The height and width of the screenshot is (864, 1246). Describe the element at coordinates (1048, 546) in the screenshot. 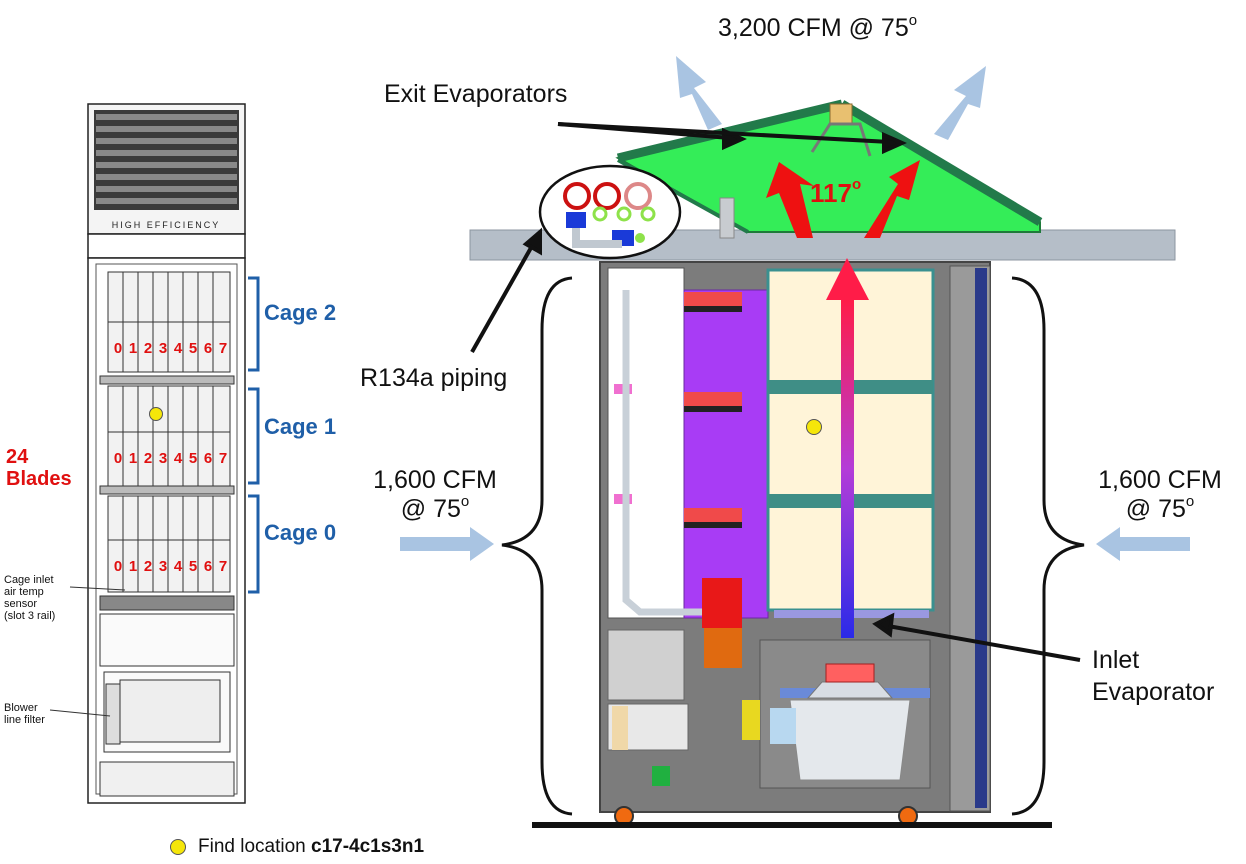

I see `right-brace` at that location.